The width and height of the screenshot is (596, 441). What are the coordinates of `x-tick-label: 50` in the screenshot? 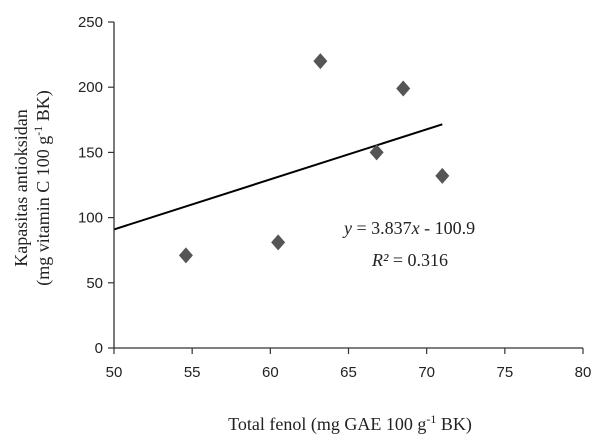 It's located at (114, 372).